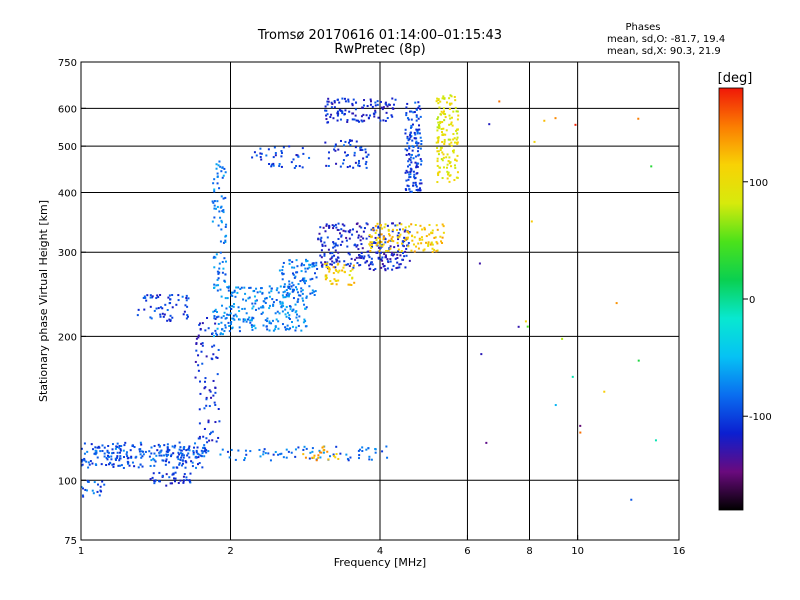  What do you see at coordinates (577, 551) in the screenshot?
I see `x-tick-label: 10` at bounding box center [577, 551].